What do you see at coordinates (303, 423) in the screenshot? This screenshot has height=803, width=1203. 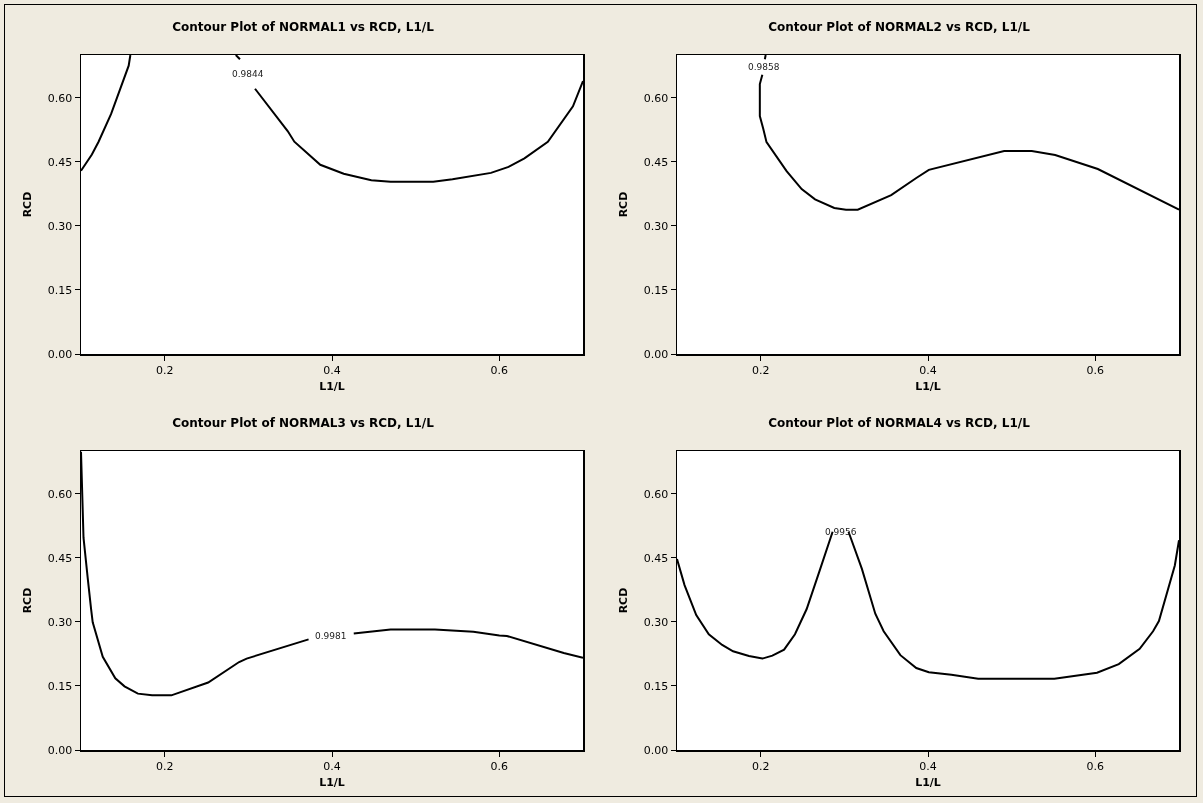 I see `chart-title: Contour Plot of NORMAL3 vs RCD, L1/L` at bounding box center [303, 423].